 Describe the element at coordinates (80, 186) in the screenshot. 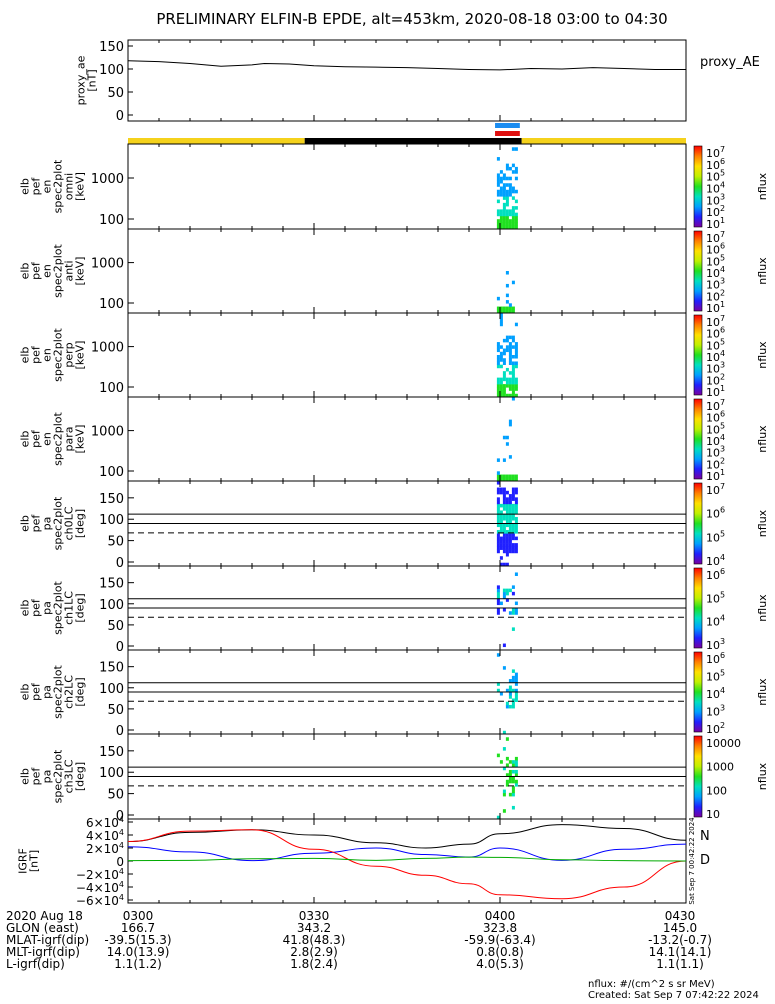

I see `y-axis-label-line: [keV]` at that location.